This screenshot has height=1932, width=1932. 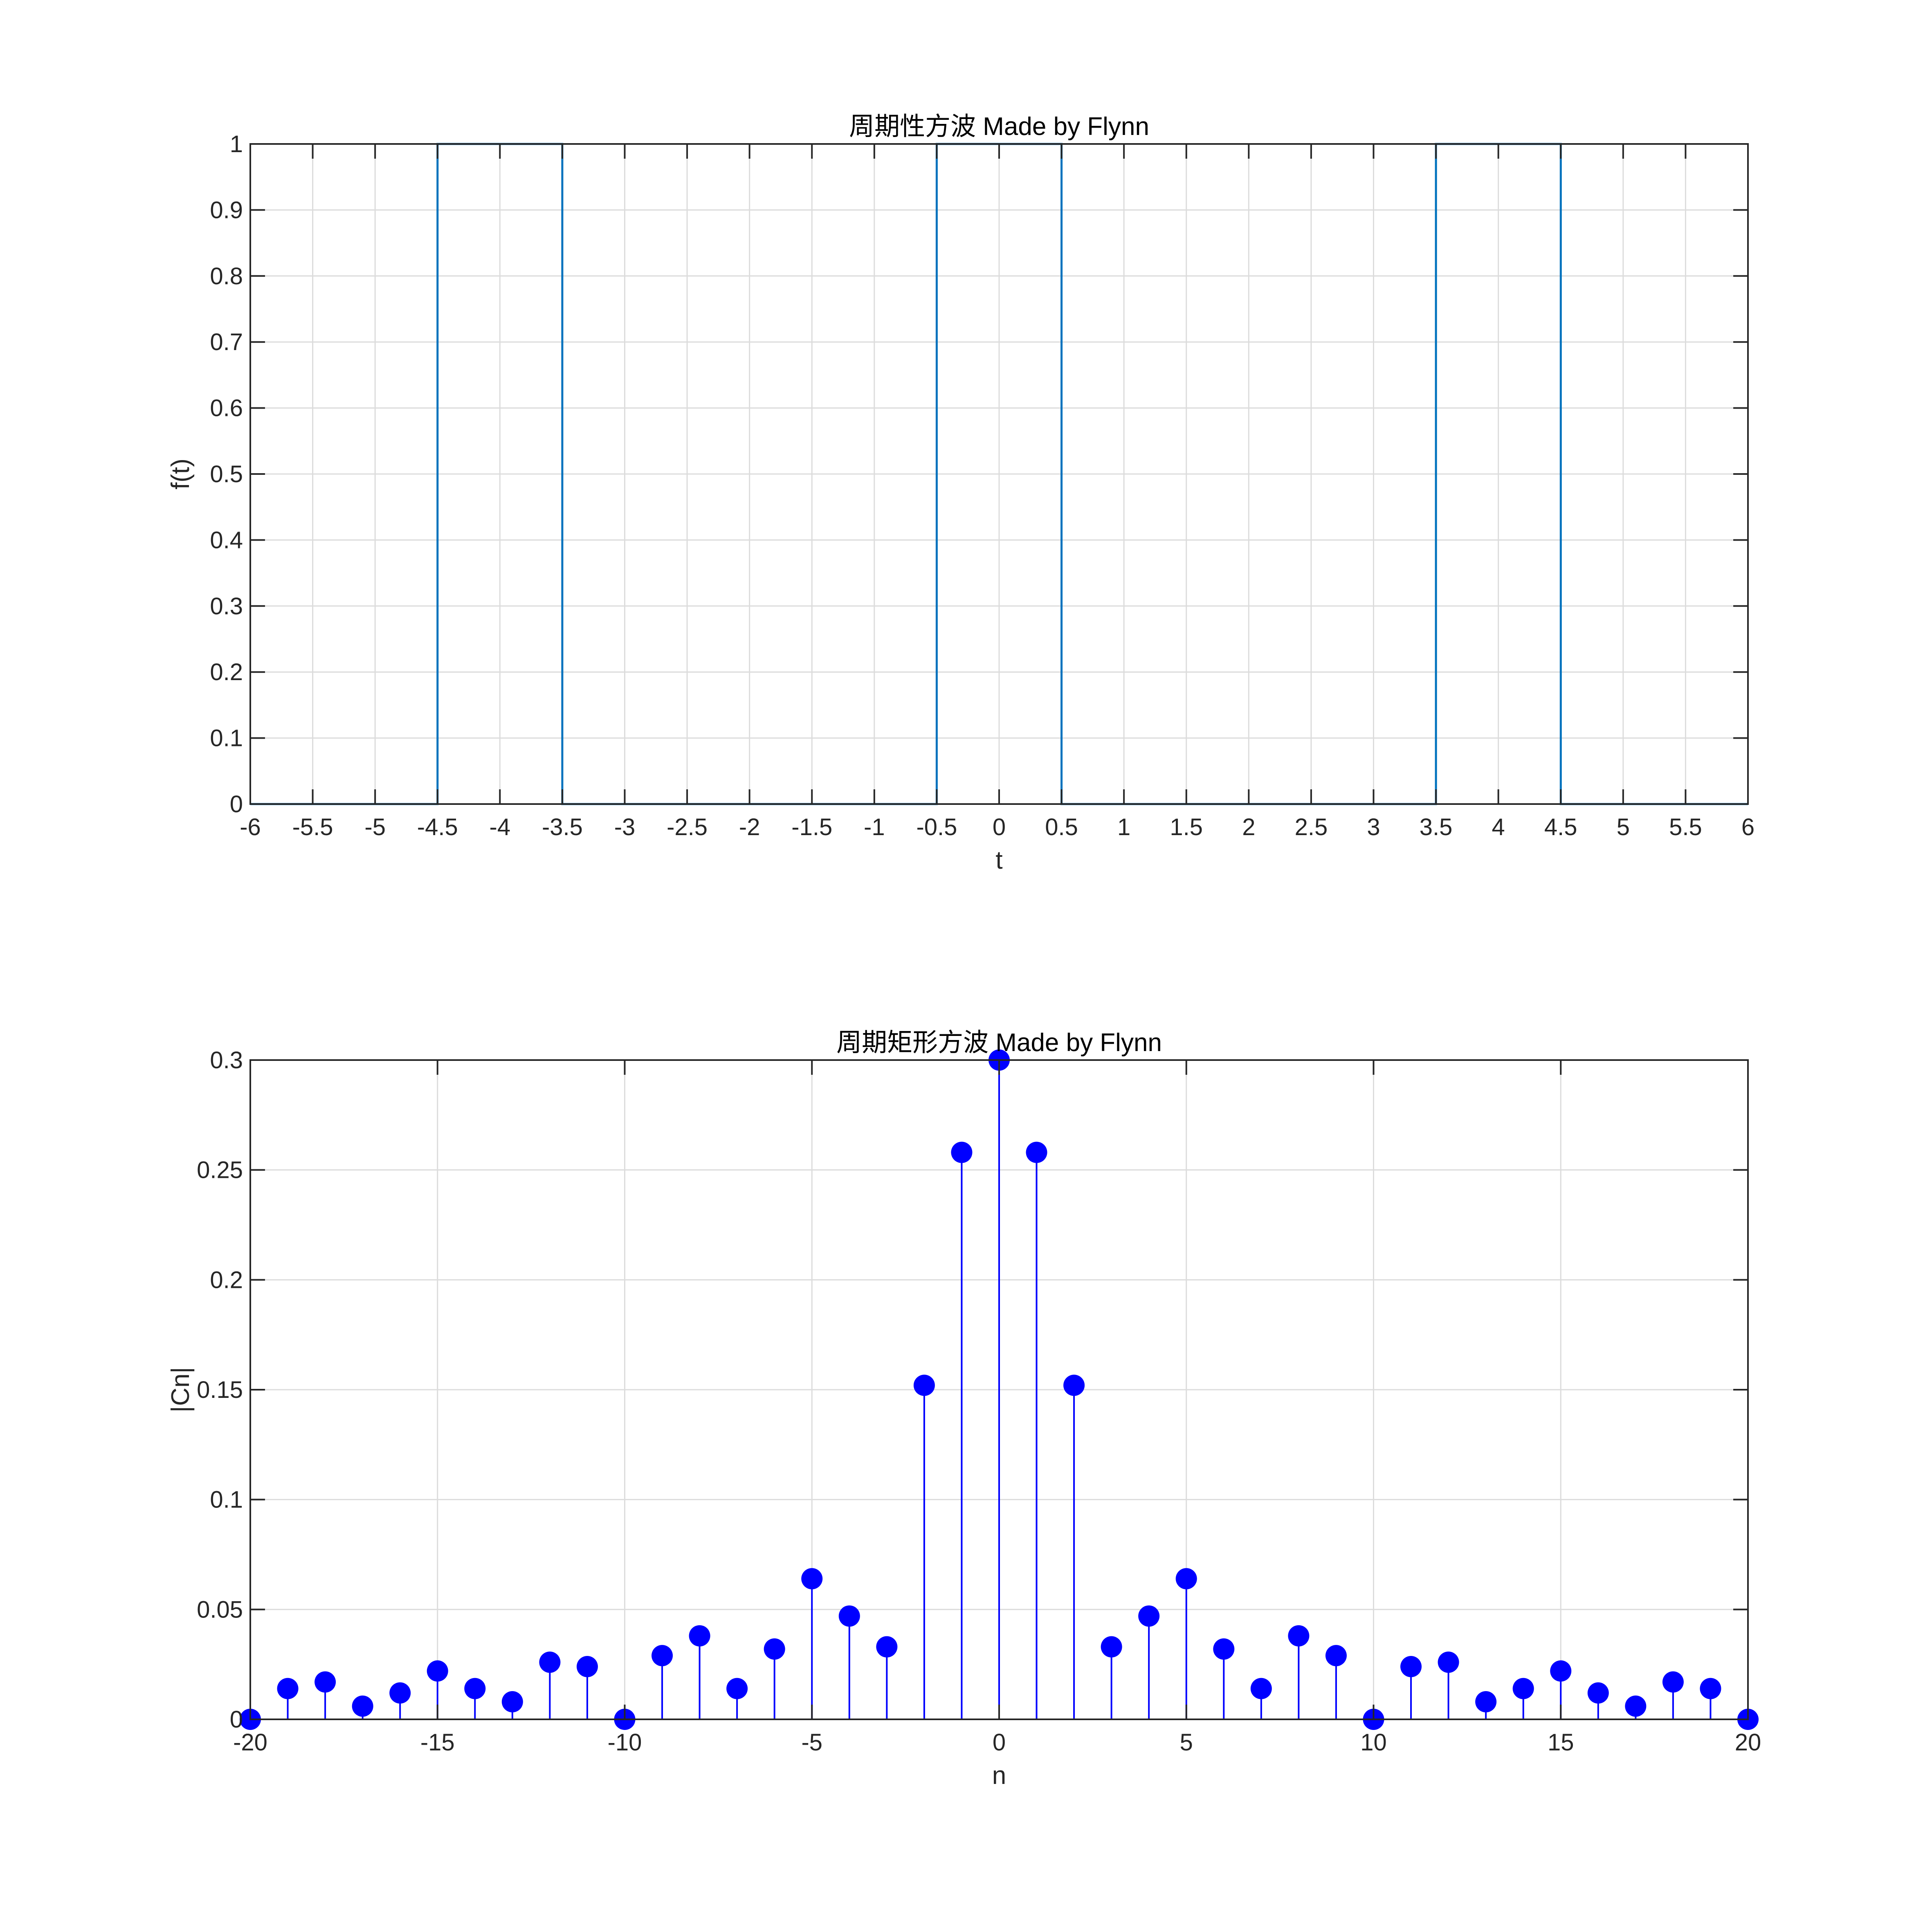 What do you see at coordinates (750, 827) in the screenshot?
I see `x-tick-label: -2` at bounding box center [750, 827].